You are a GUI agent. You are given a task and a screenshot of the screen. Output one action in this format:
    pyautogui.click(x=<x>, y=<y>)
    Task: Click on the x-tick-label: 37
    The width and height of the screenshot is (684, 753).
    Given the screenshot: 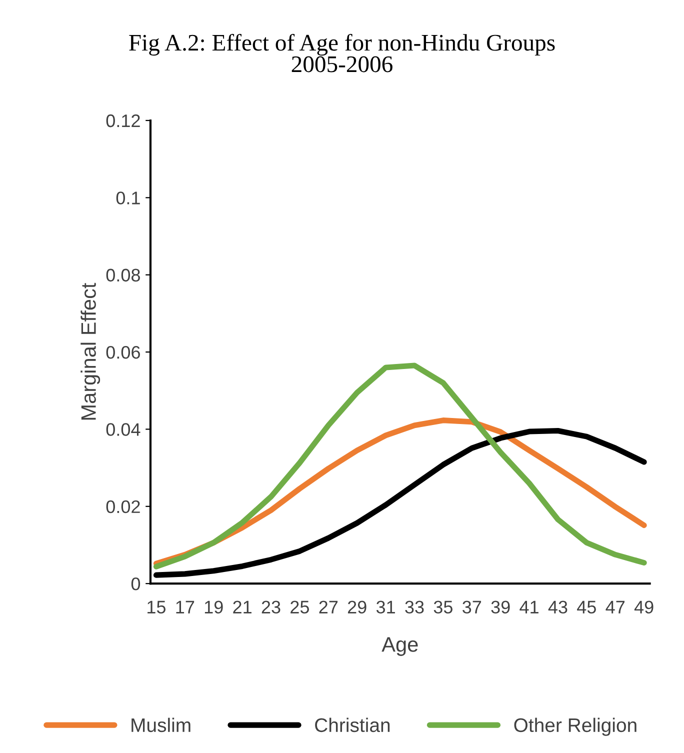 What is the action you would take?
    pyautogui.click(x=472, y=607)
    